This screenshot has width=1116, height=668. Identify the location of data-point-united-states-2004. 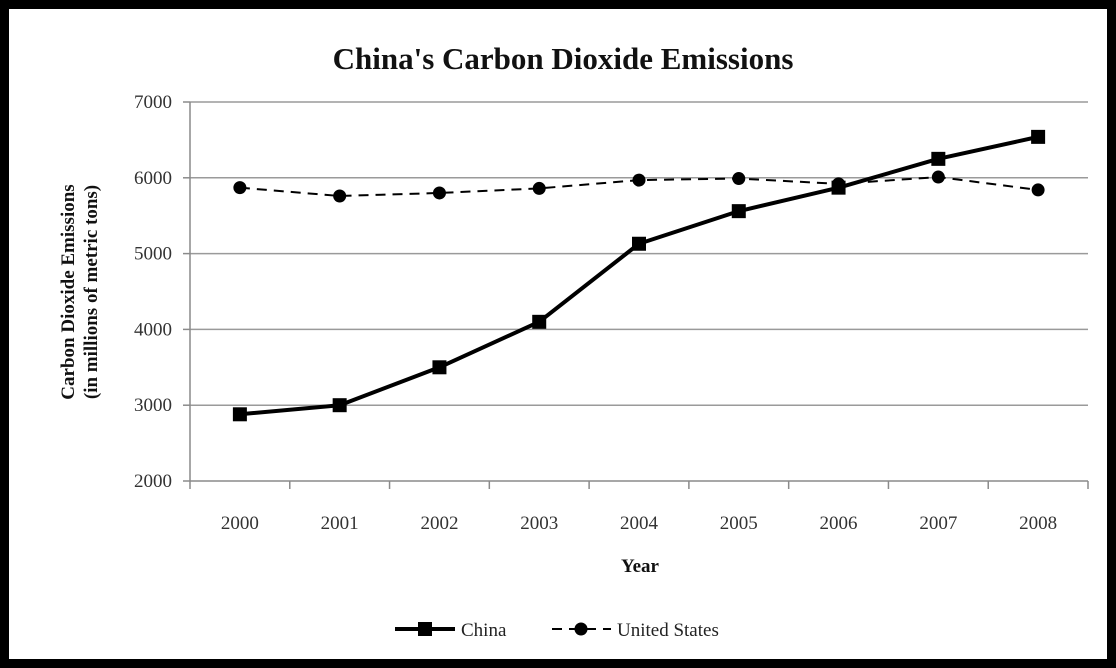
(639, 180).